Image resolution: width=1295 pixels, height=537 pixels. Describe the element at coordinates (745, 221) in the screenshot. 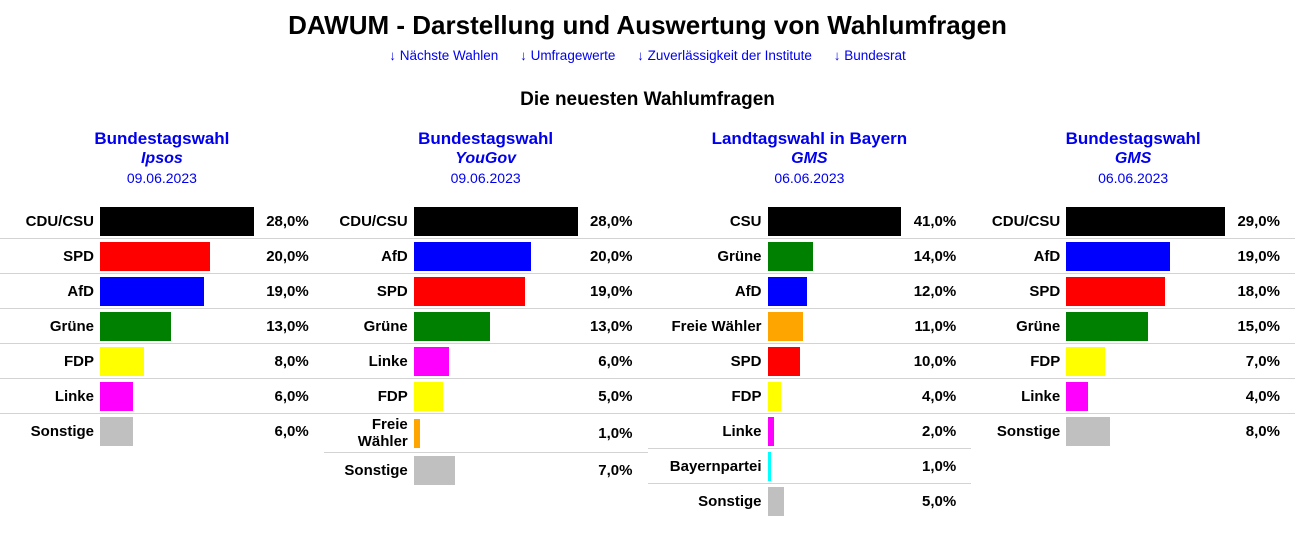

I see `party-label: CSU` at that location.